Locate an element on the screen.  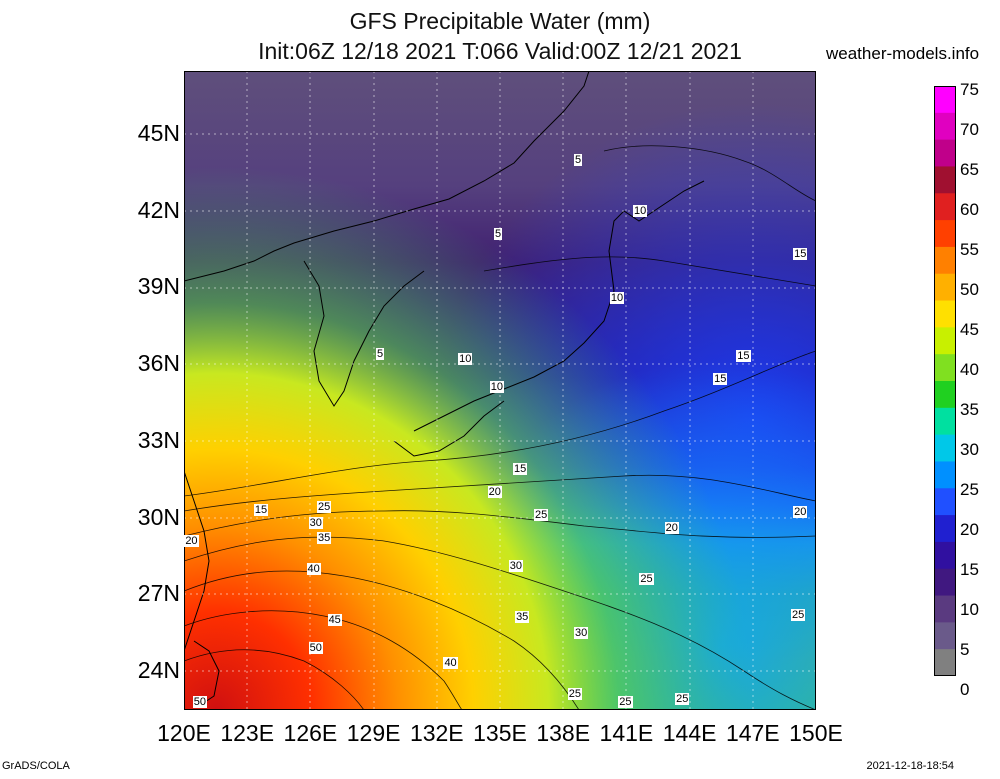
colorbar-tick-label: 50 is located at coordinates (969, 289).